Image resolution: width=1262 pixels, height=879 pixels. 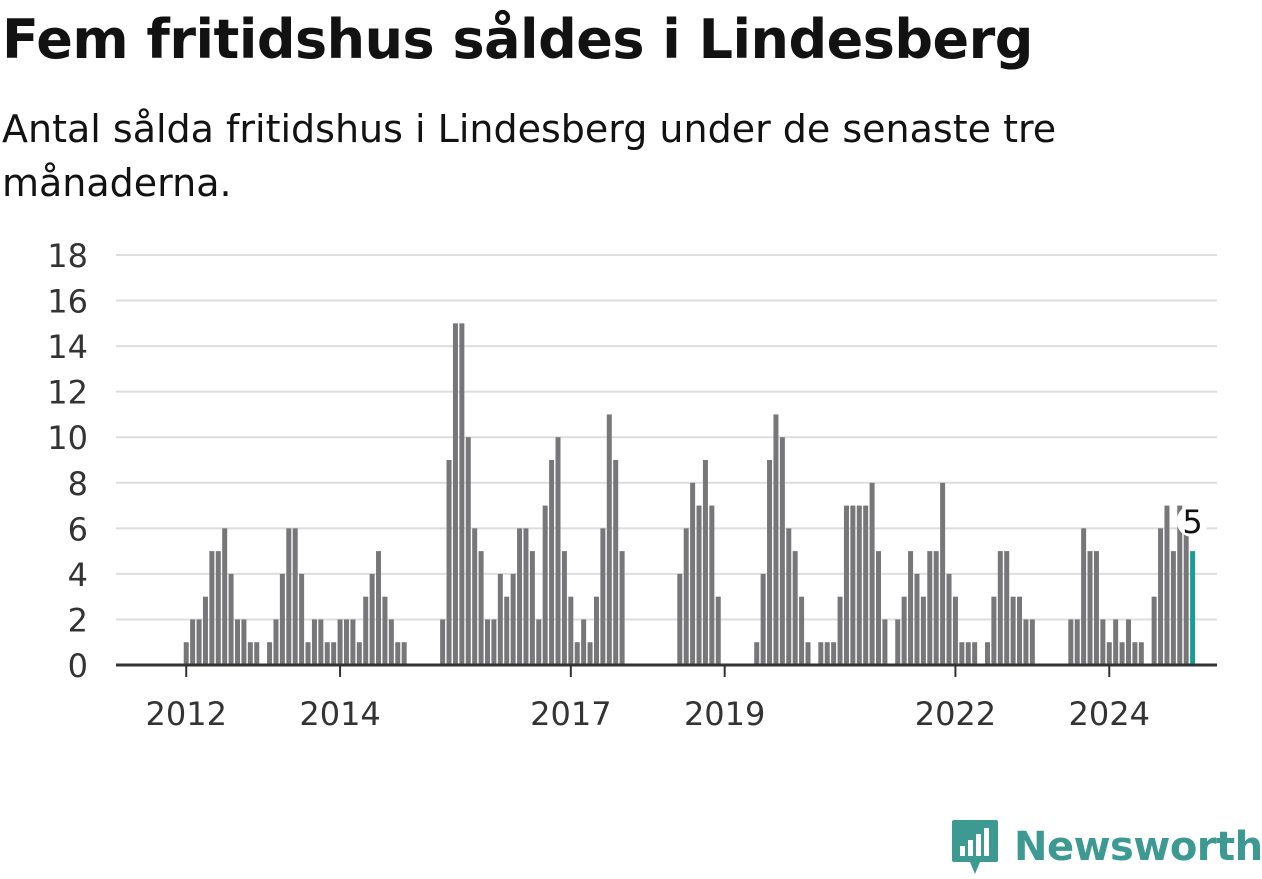 I want to click on annotations: 5, so click(x=1192, y=522).